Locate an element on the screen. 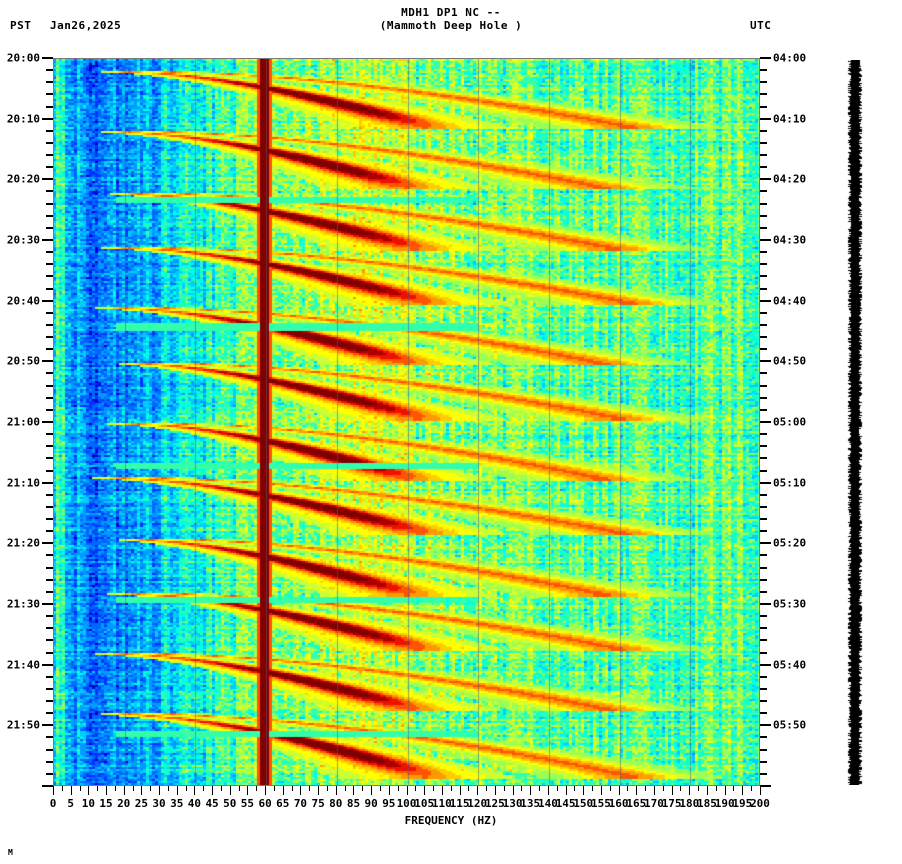 The image size is (902, 864). freq-label: 15 is located at coordinates (106, 803).